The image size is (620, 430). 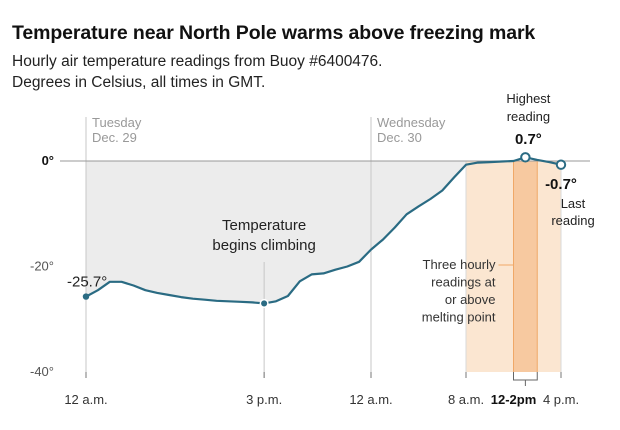 What do you see at coordinates (85, 399) in the screenshot?
I see `x-tick-label-1: 12 a.m.` at bounding box center [85, 399].